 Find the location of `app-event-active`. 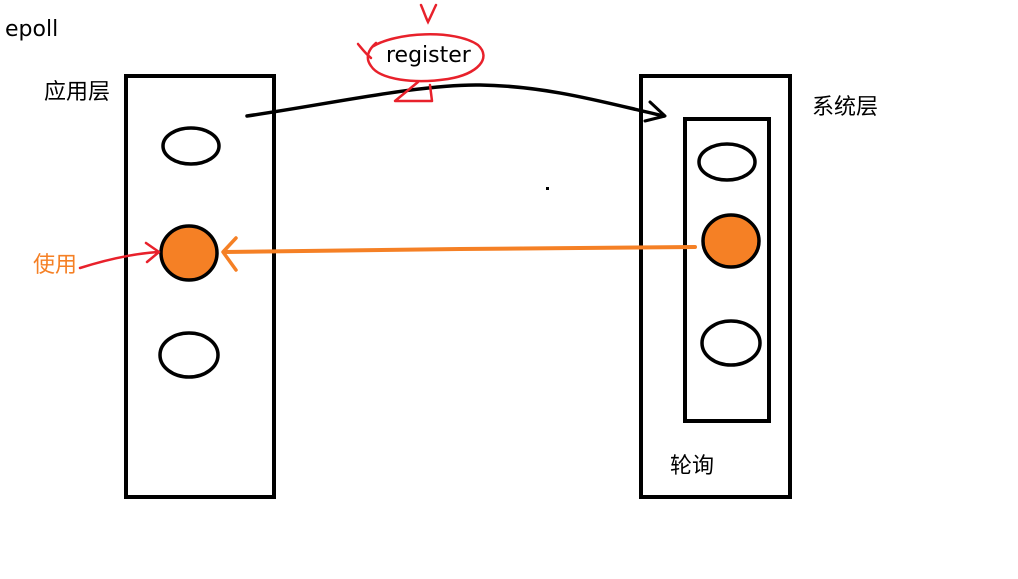

app-event-active is located at coordinates (189, 253).